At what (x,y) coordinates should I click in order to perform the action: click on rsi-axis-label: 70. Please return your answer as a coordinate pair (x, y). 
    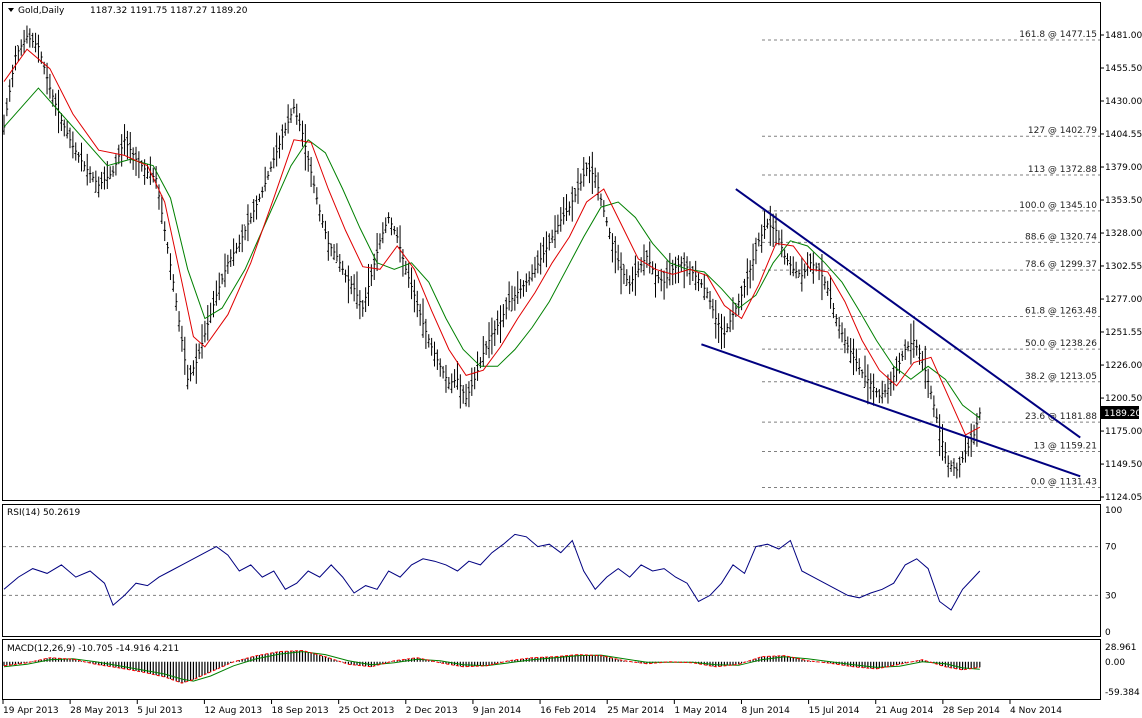
    Looking at the image, I should click on (1111, 548).